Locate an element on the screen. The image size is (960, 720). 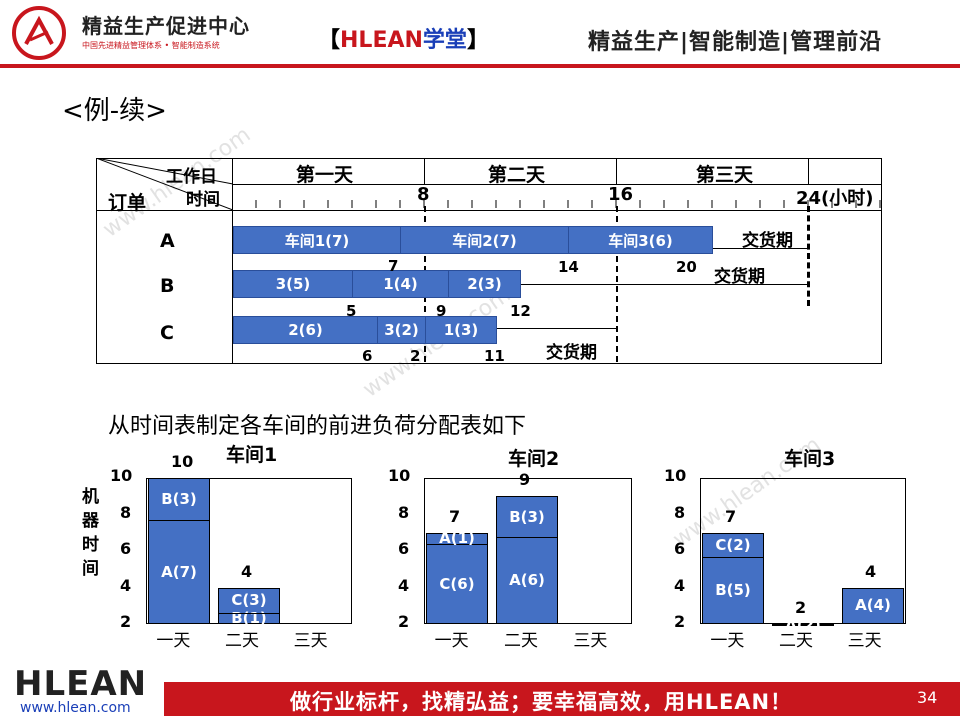
table-divider is located at coordinates (557, 184).